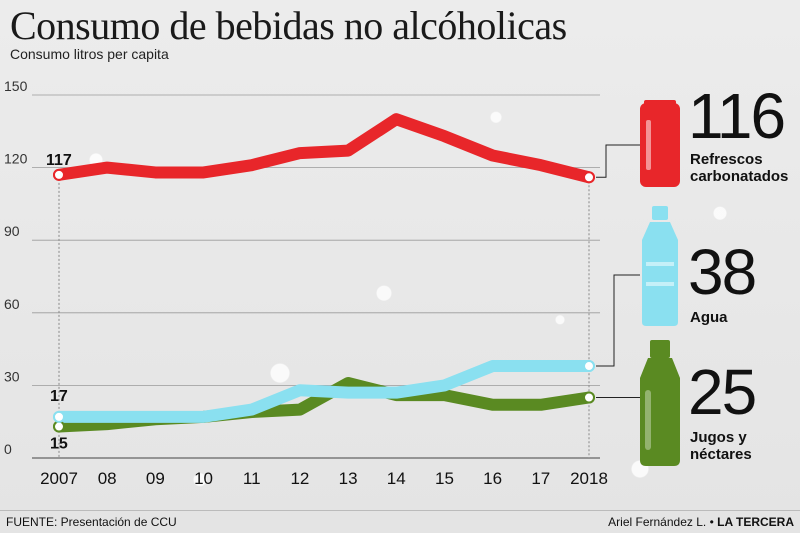  Describe the element at coordinates (660, 213) in the screenshot. I see `water-bottle-cap` at that location.